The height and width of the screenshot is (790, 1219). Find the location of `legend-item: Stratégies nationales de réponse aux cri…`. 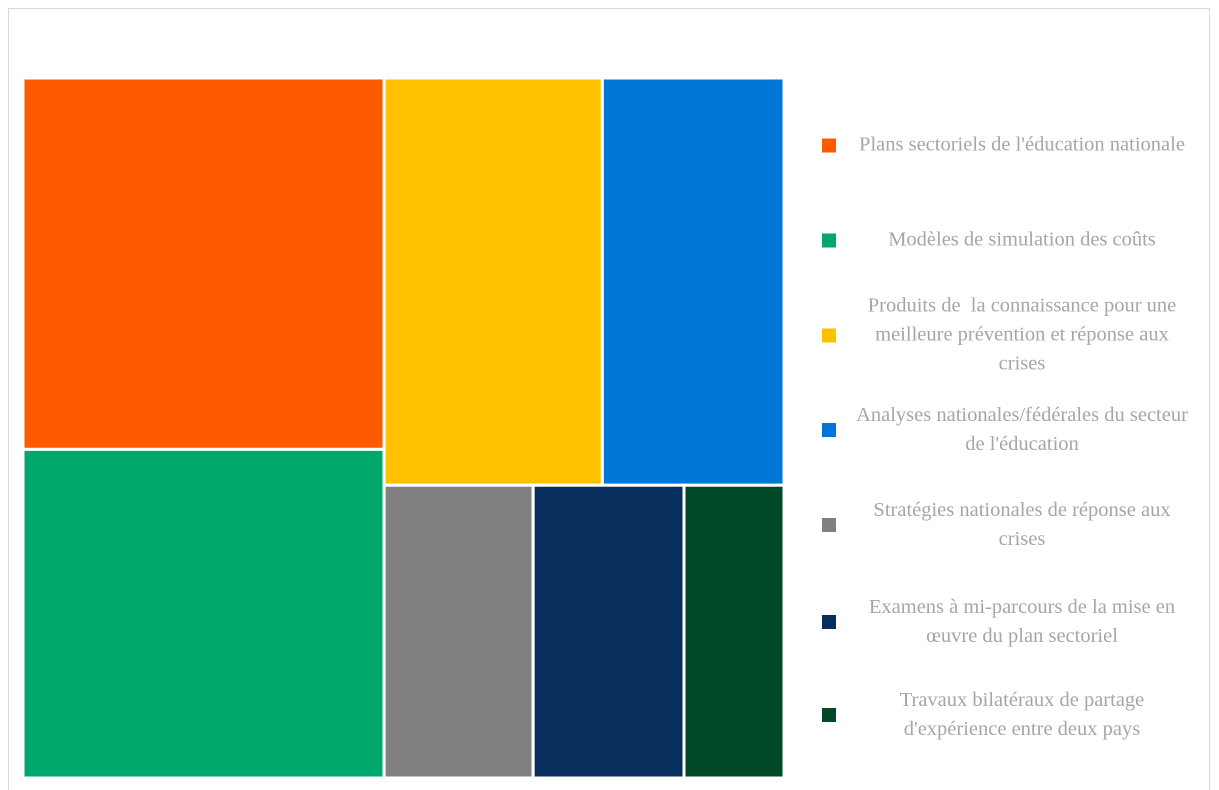

legend-item: Stratégies nationales de réponse aux cri… is located at coordinates (1007, 525).